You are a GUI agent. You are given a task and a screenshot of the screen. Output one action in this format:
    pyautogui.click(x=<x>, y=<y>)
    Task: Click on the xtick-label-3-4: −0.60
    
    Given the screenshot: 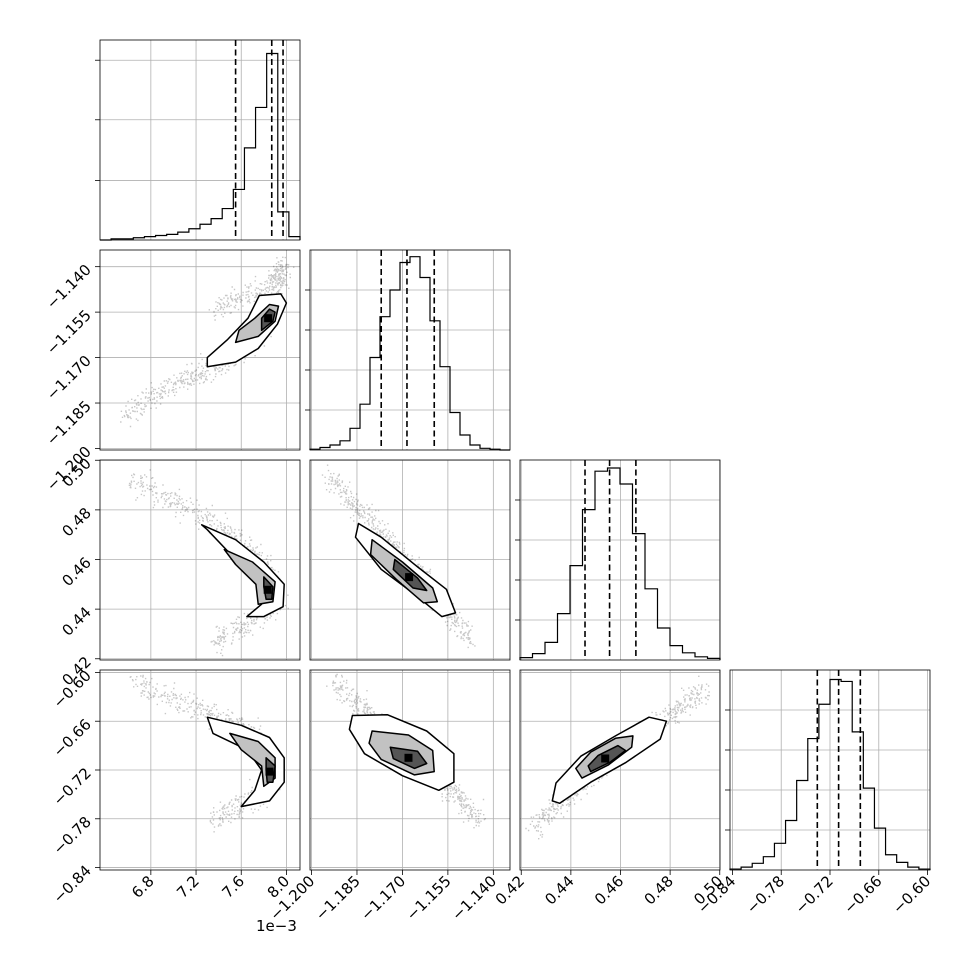 What is the action you would take?
    pyautogui.click(x=911, y=894)
    